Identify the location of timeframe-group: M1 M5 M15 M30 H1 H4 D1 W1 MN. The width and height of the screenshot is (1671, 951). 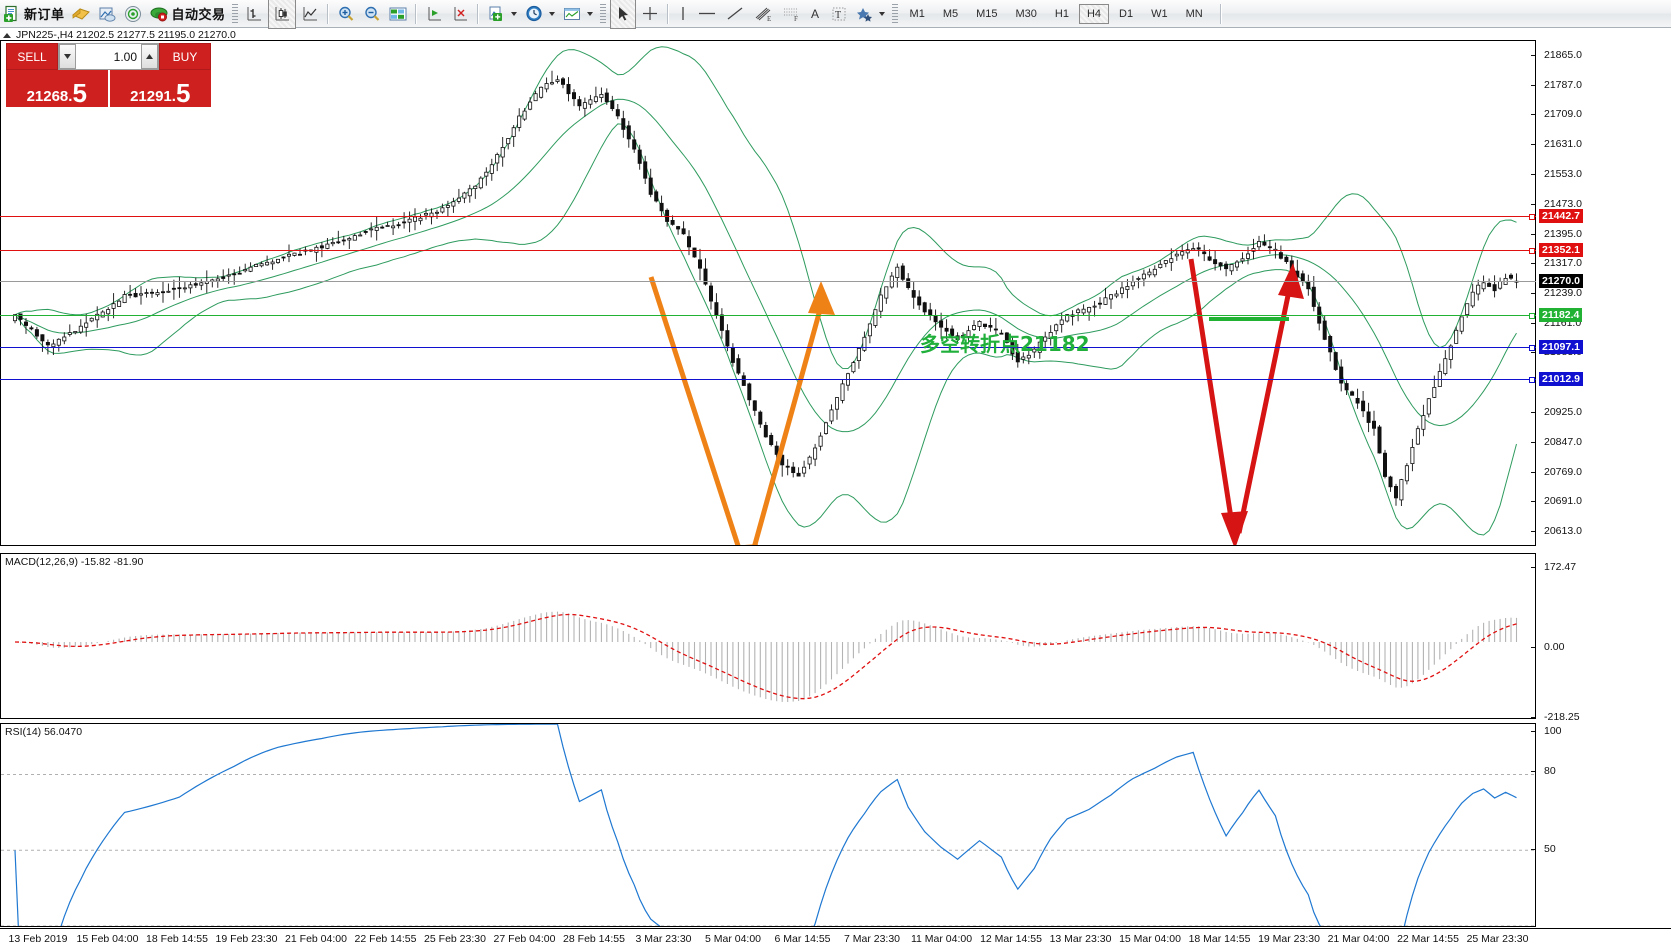
(1056, 13).